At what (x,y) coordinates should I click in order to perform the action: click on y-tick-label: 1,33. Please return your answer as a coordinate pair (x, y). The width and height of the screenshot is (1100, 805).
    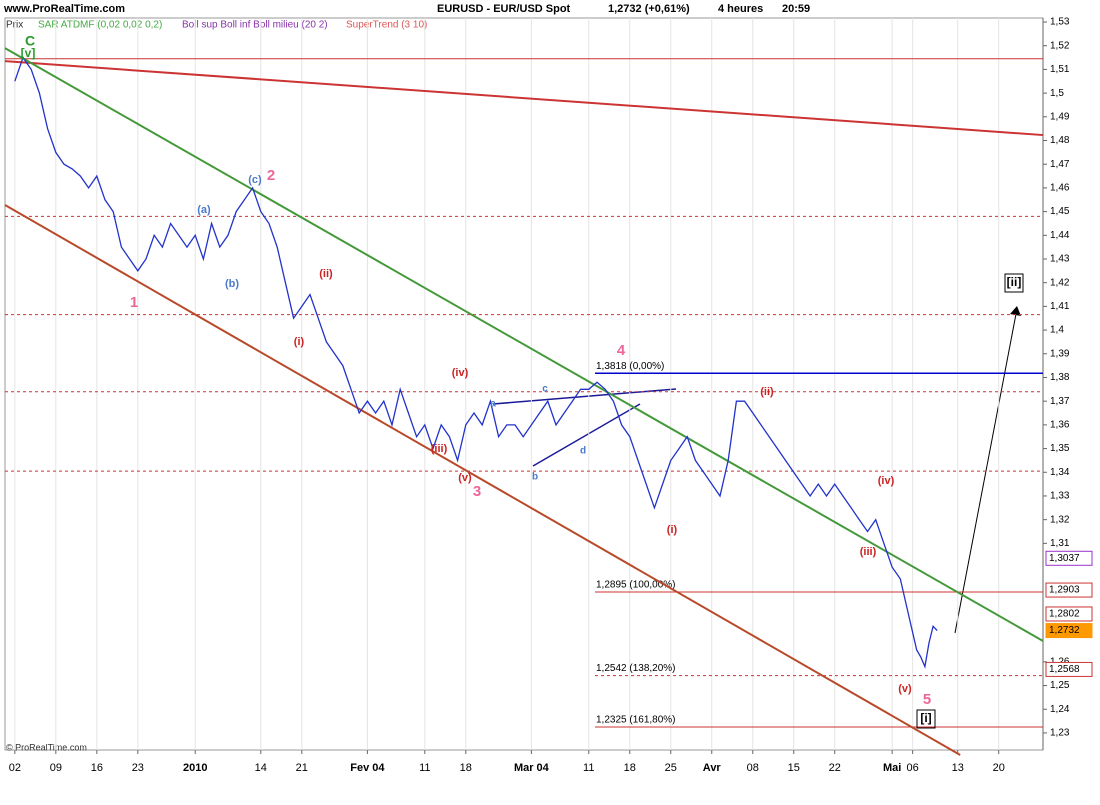
    Looking at the image, I should click on (1060, 496).